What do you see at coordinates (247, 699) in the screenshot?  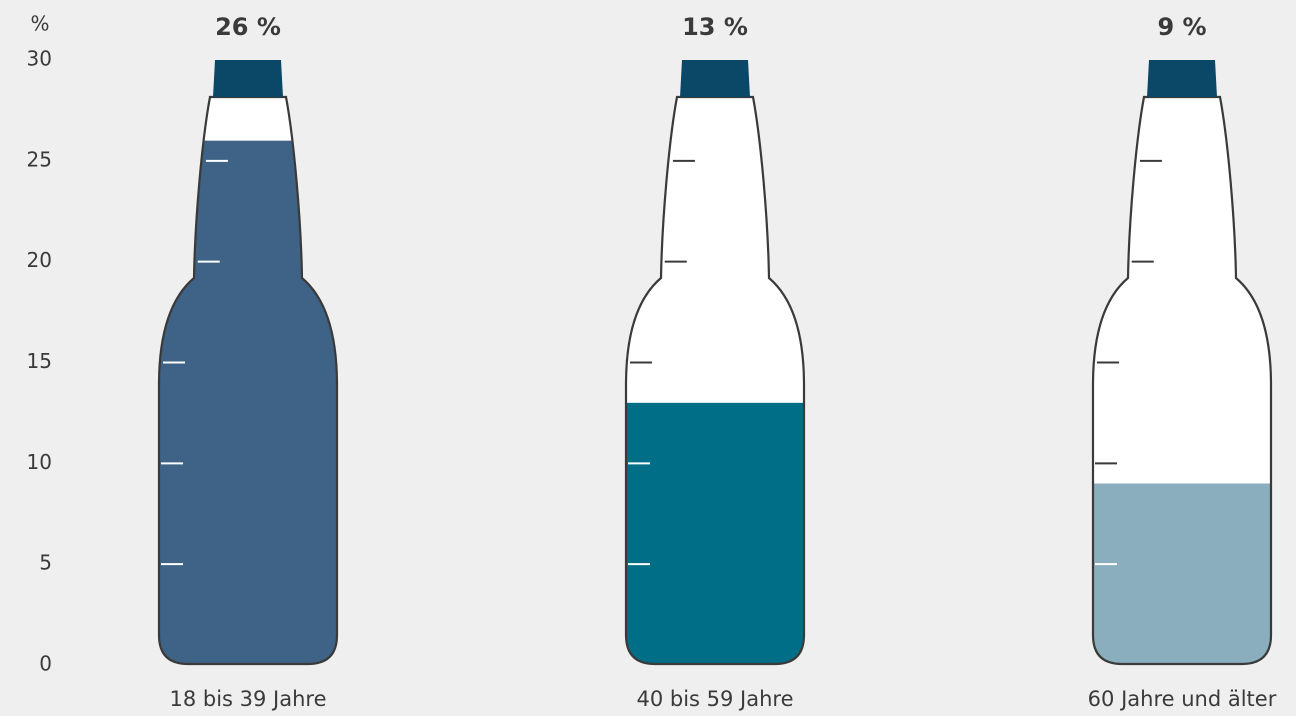 I see `x-tick-label: 18 bis 39 Jahre` at bounding box center [247, 699].